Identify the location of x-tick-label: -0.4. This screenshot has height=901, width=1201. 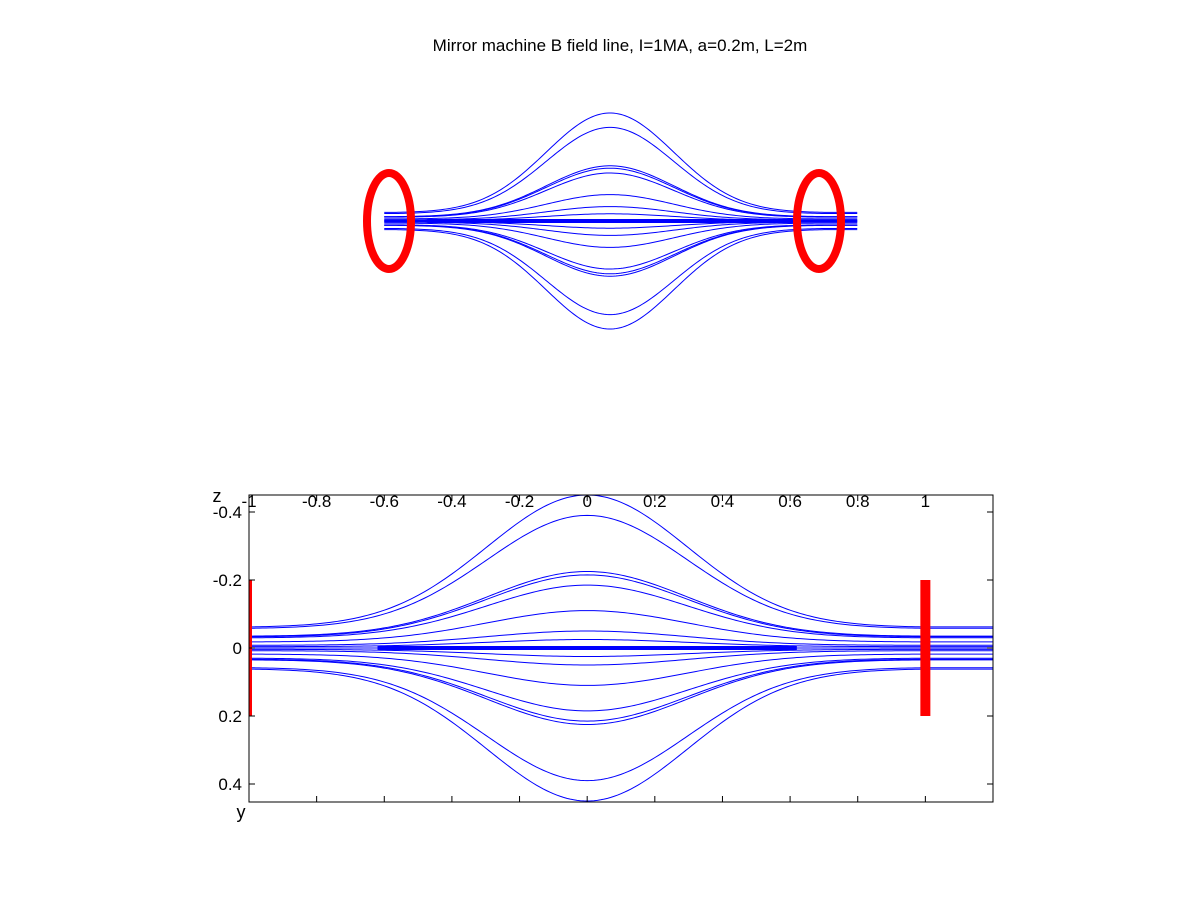
(451, 501).